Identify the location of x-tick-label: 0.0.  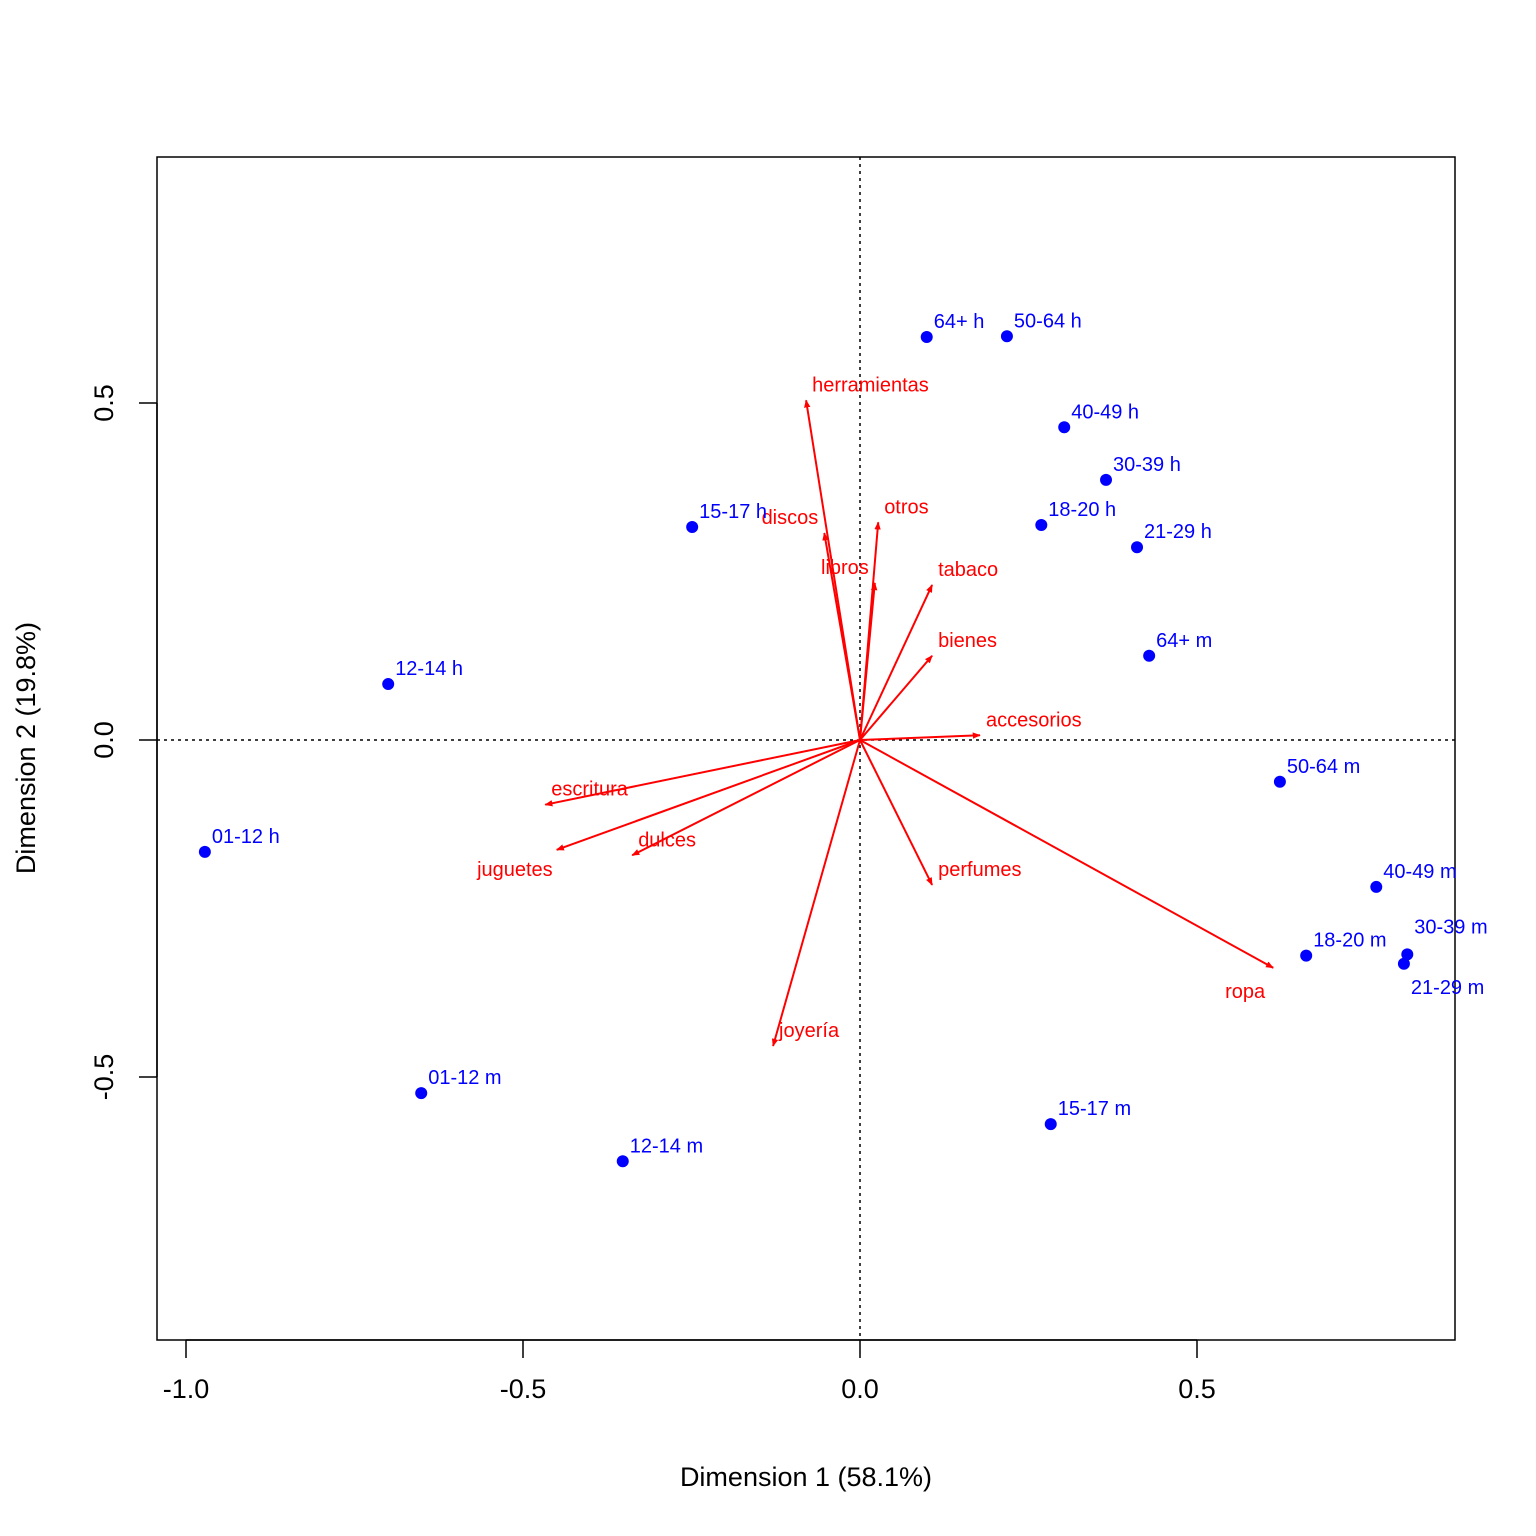
(860, 1389).